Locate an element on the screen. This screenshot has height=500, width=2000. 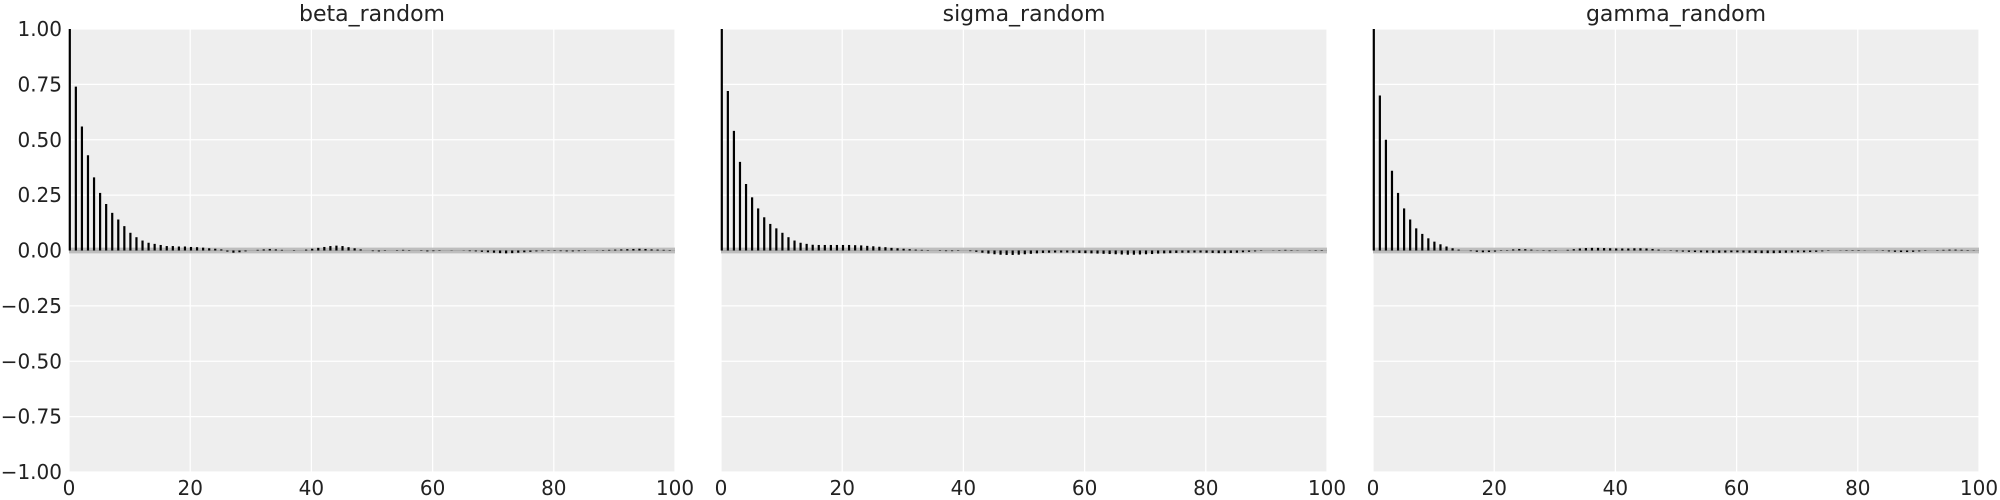
x-tick-label-sigma-random-5: 100 is located at coordinates (1327, 488).